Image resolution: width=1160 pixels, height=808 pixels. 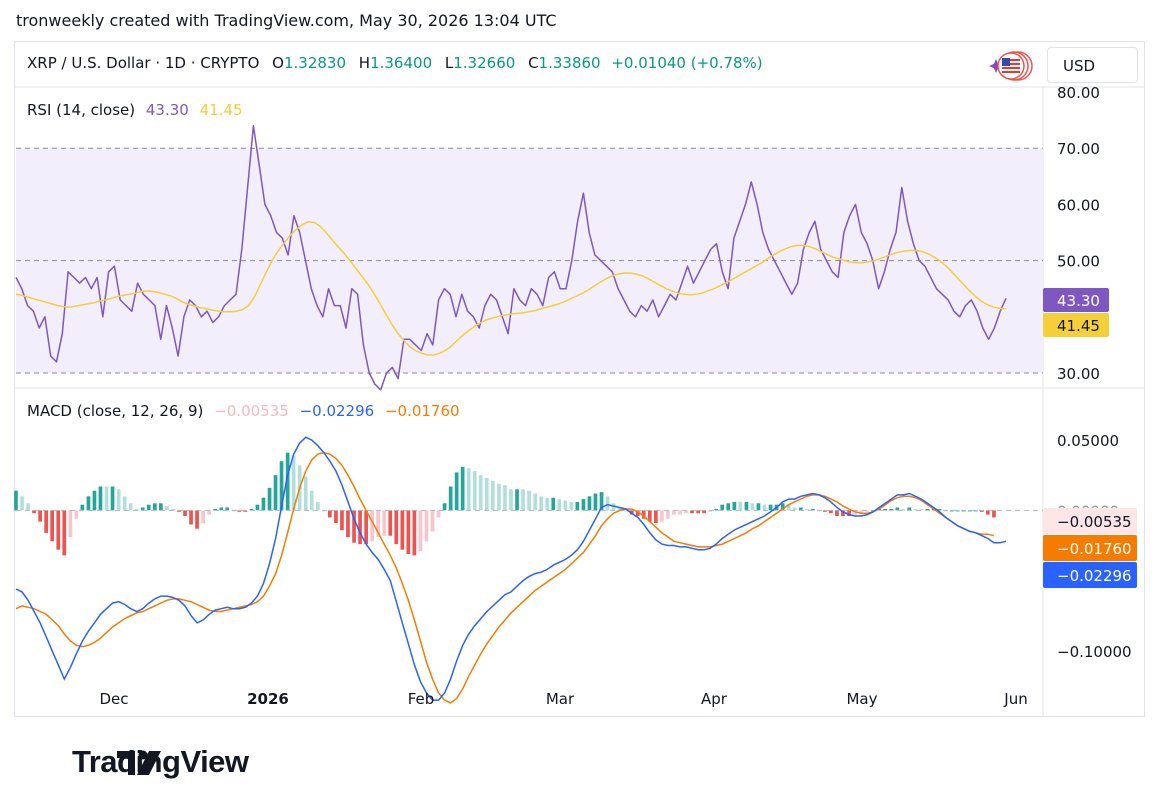 I want to click on rsi-last-label-bg, so click(x=1076, y=300).